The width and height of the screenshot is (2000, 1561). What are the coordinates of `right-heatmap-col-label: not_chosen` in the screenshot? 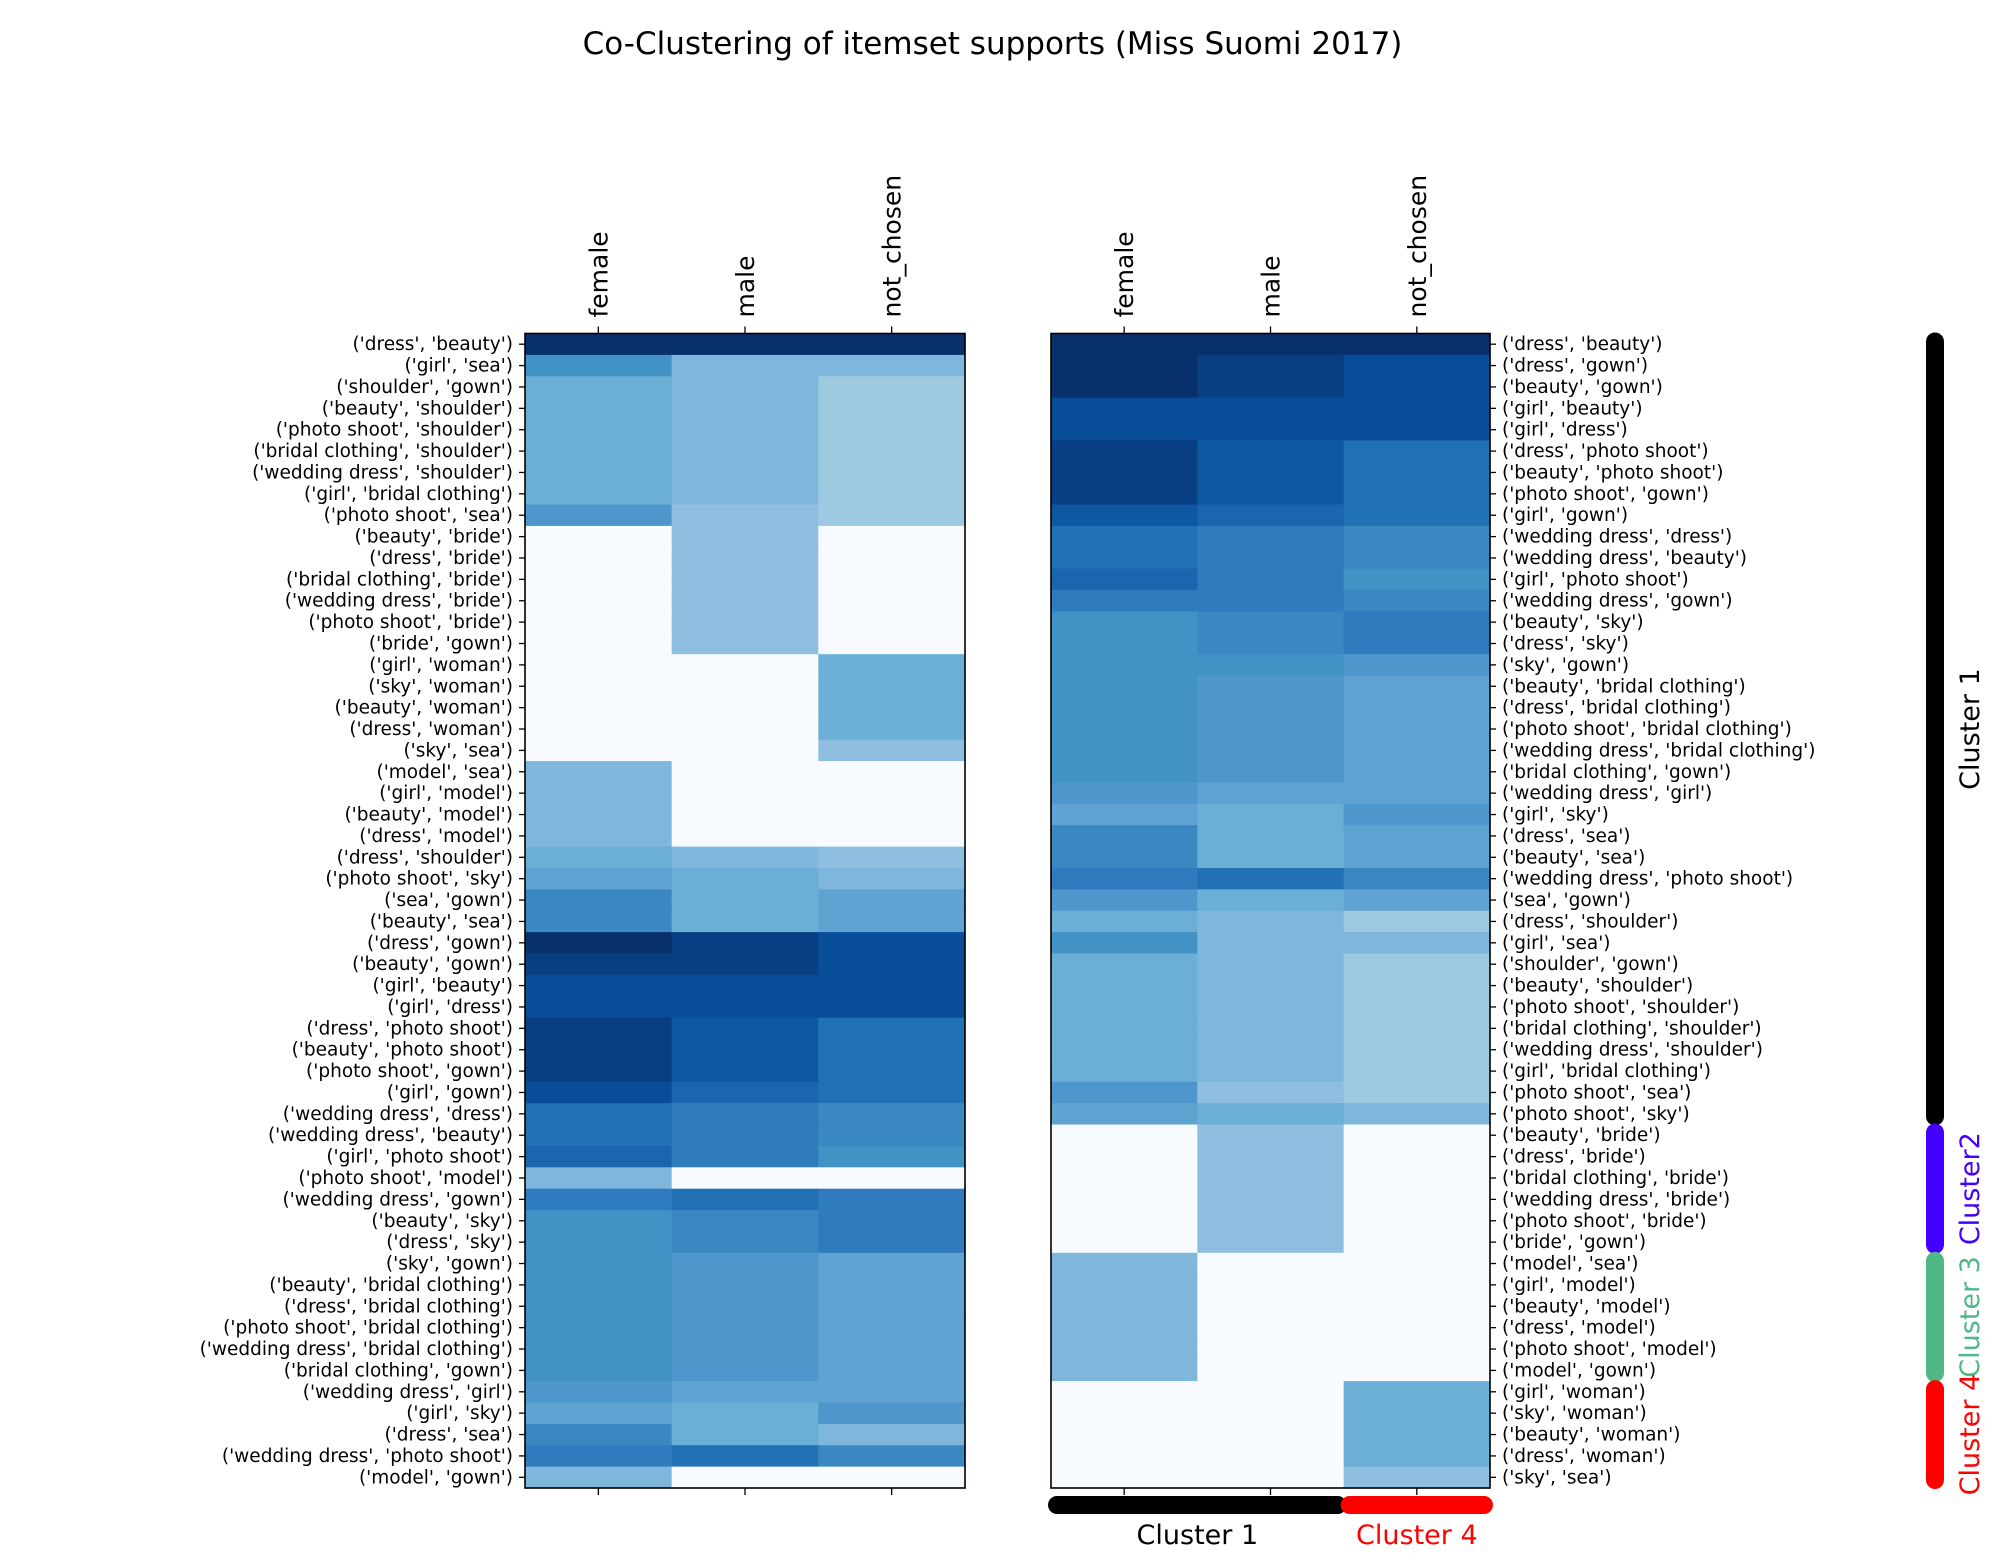 It's located at (1417, 246).